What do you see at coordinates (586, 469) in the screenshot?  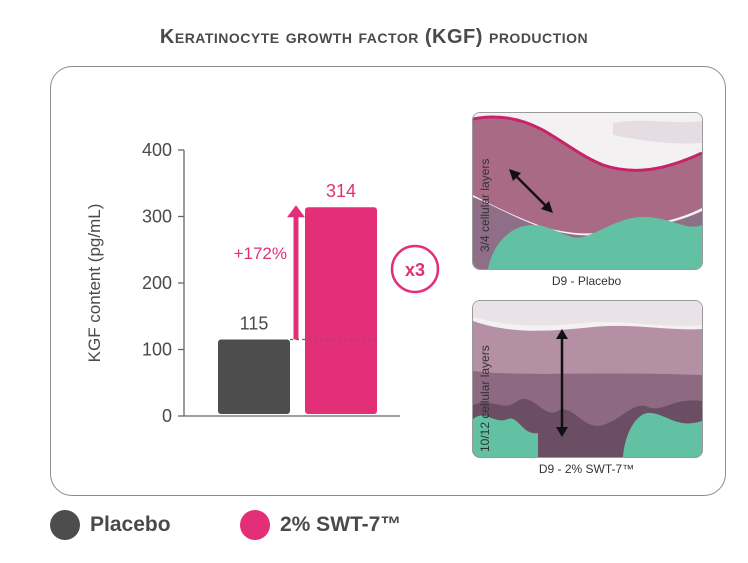 I see `caption-treatment: D9 - 2% SWT-7™` at bounding box center [586, 469].